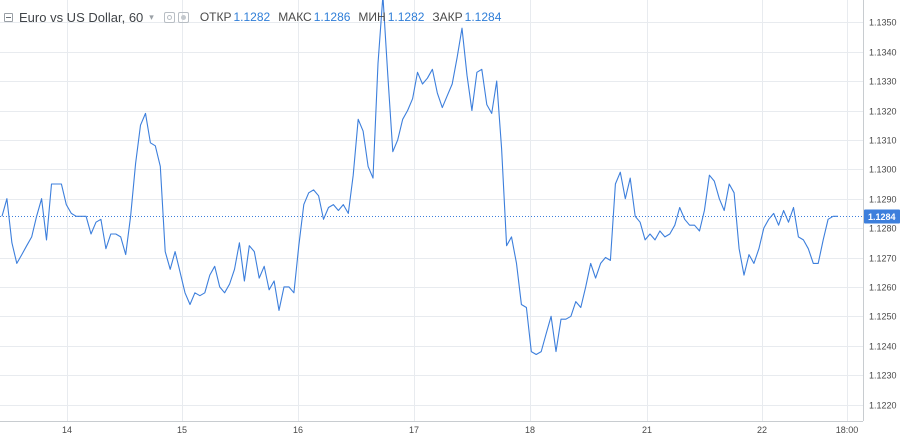 This screenshot has width=900, height=436. I want to click on y-tick-label: 1.1240, so click(883, 347).